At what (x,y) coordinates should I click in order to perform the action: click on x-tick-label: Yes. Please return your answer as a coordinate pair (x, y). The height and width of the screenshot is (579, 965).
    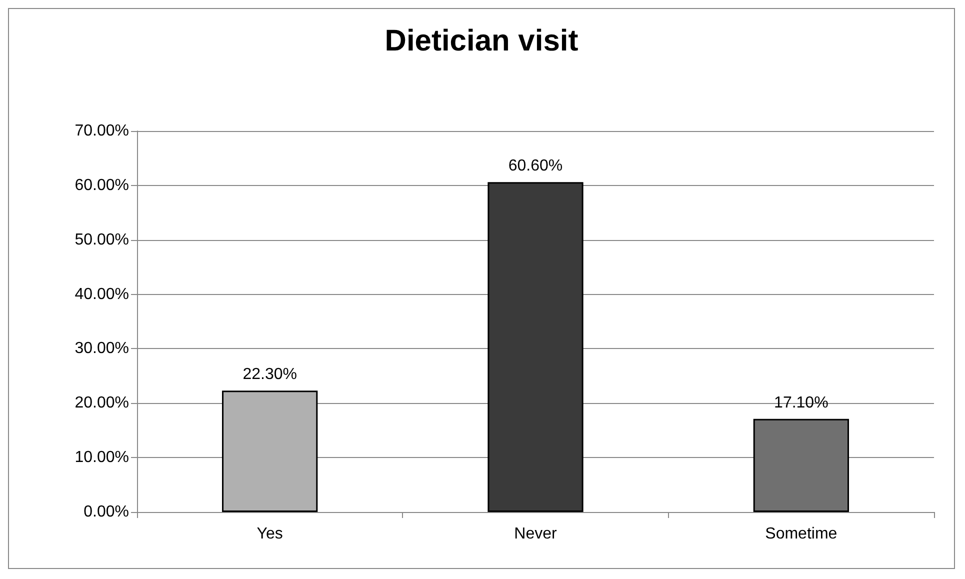
    Looking at the image, I should click on (269, 534).